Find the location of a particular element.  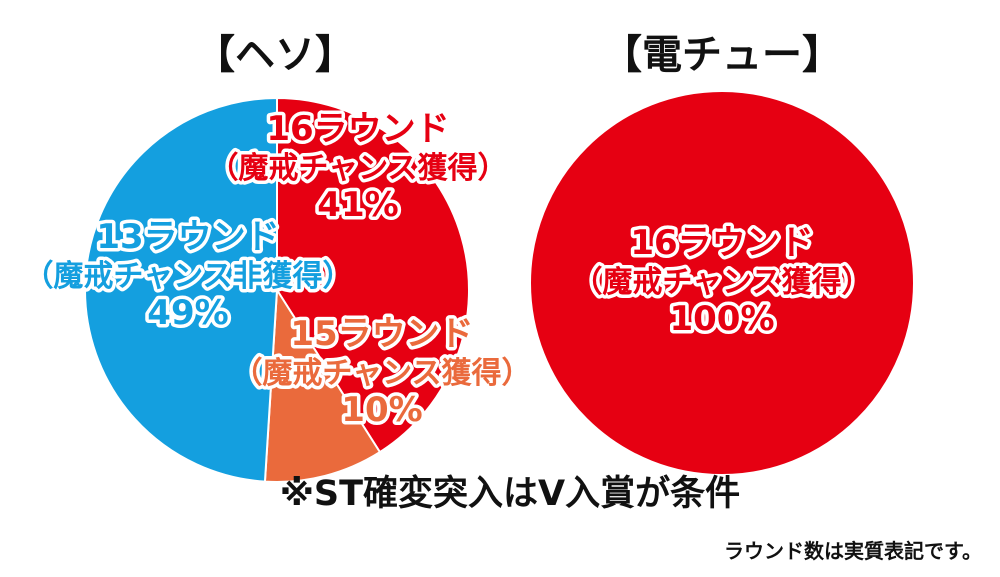

heso-15r-chance-label: （魔戒チャンス獲得） is located at coordinates (381, 373).